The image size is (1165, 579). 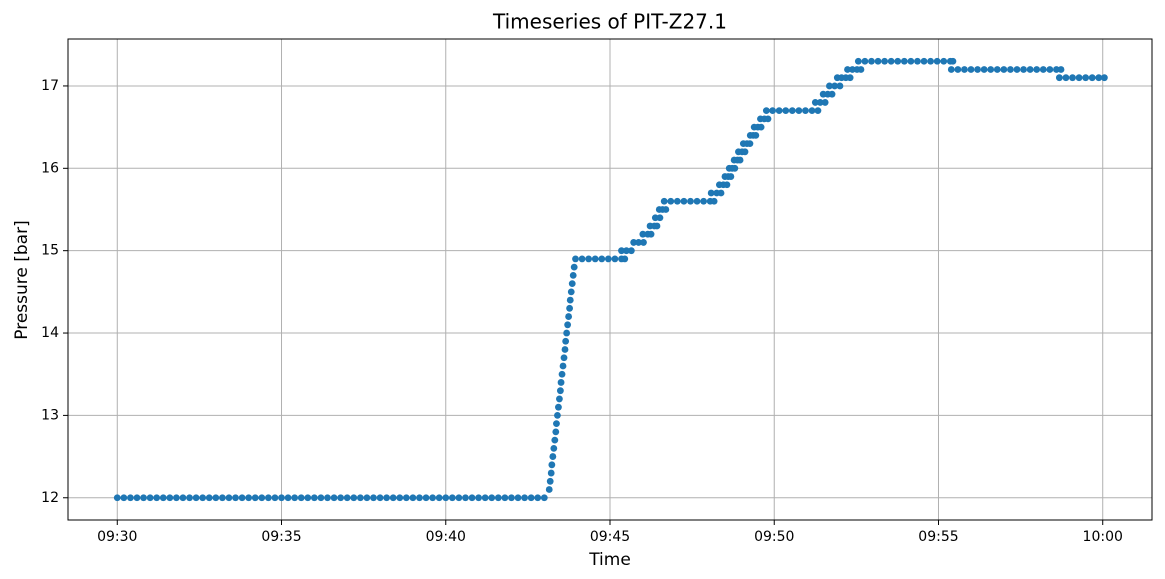 What do you see at coordinates (117, 537) in the screenshot?
I see `x-tick-label: 09:30` at bounding box center [117, 537].